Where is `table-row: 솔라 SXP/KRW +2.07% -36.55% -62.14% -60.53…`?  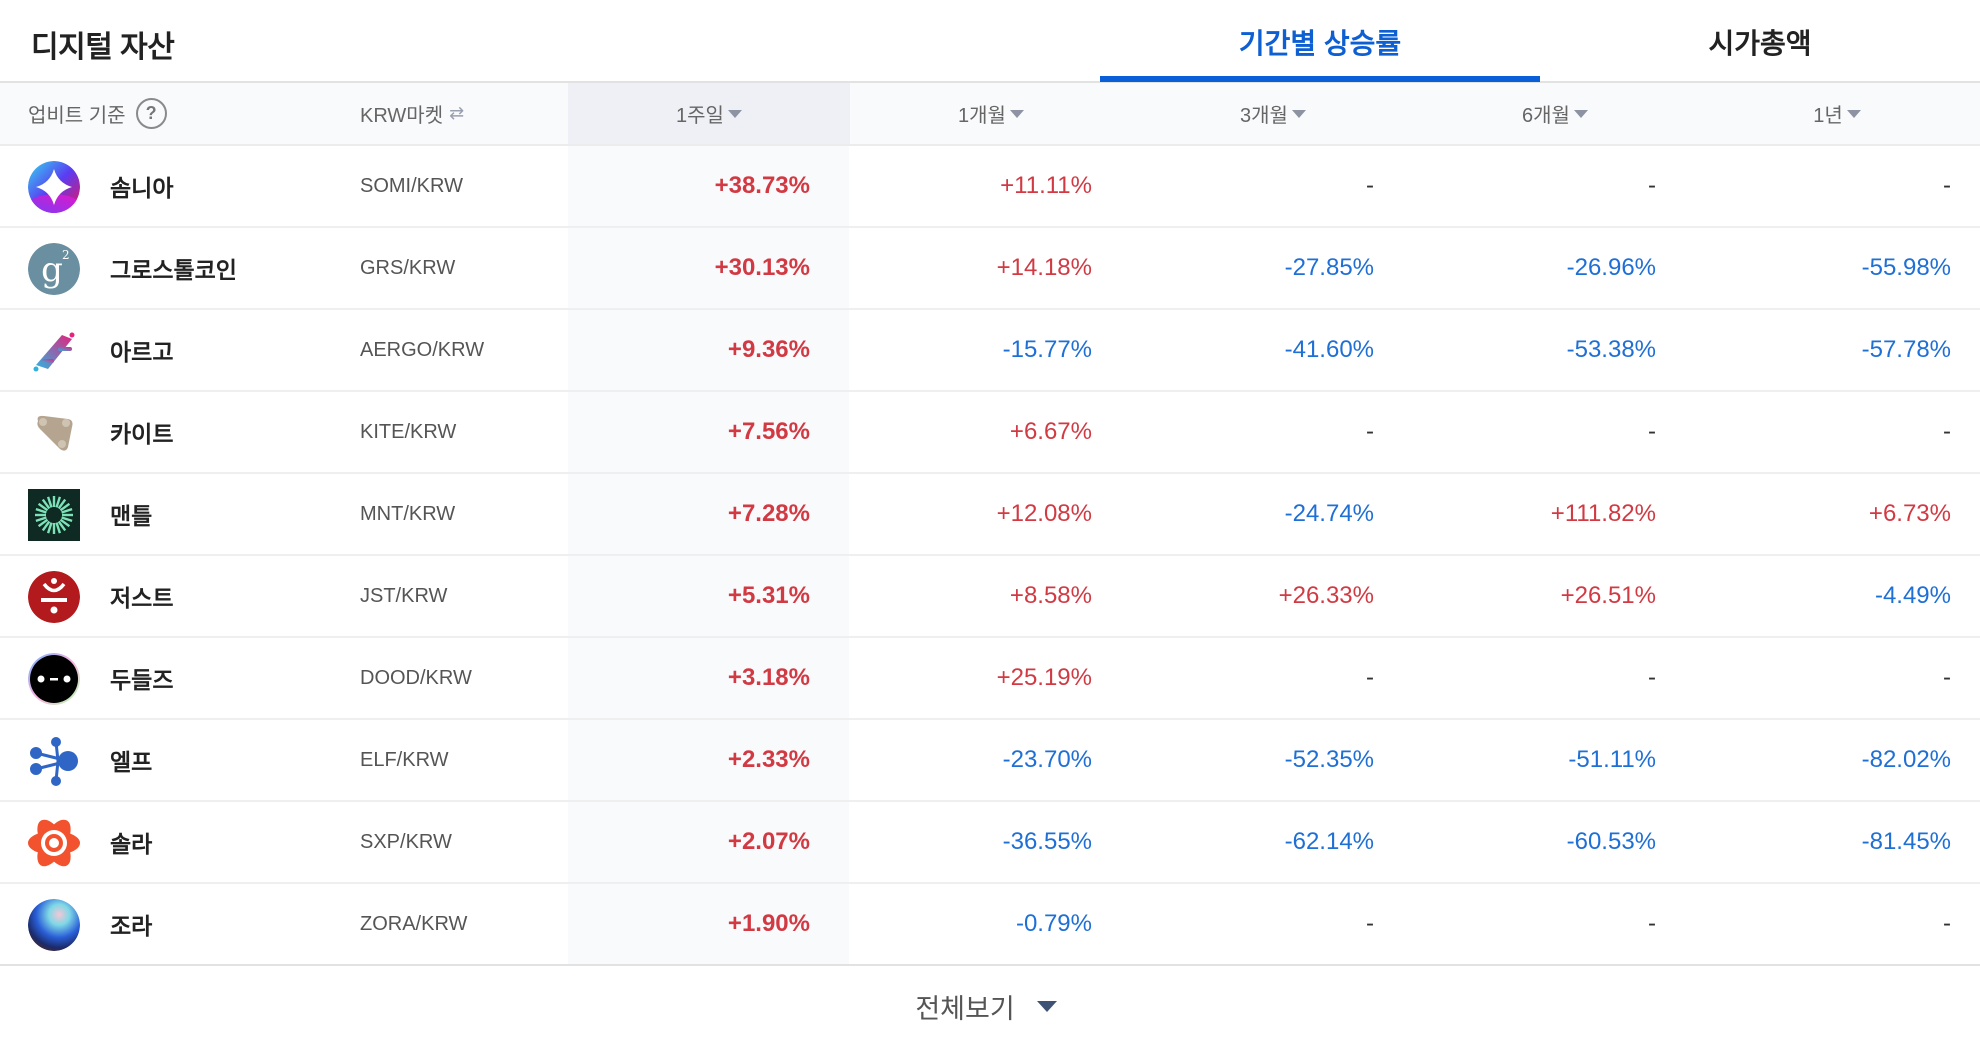
table-row: 솔라 SXP/KRW +2.07% -36.55% -62.14% -60.53… is located at coordinates (990, 843).